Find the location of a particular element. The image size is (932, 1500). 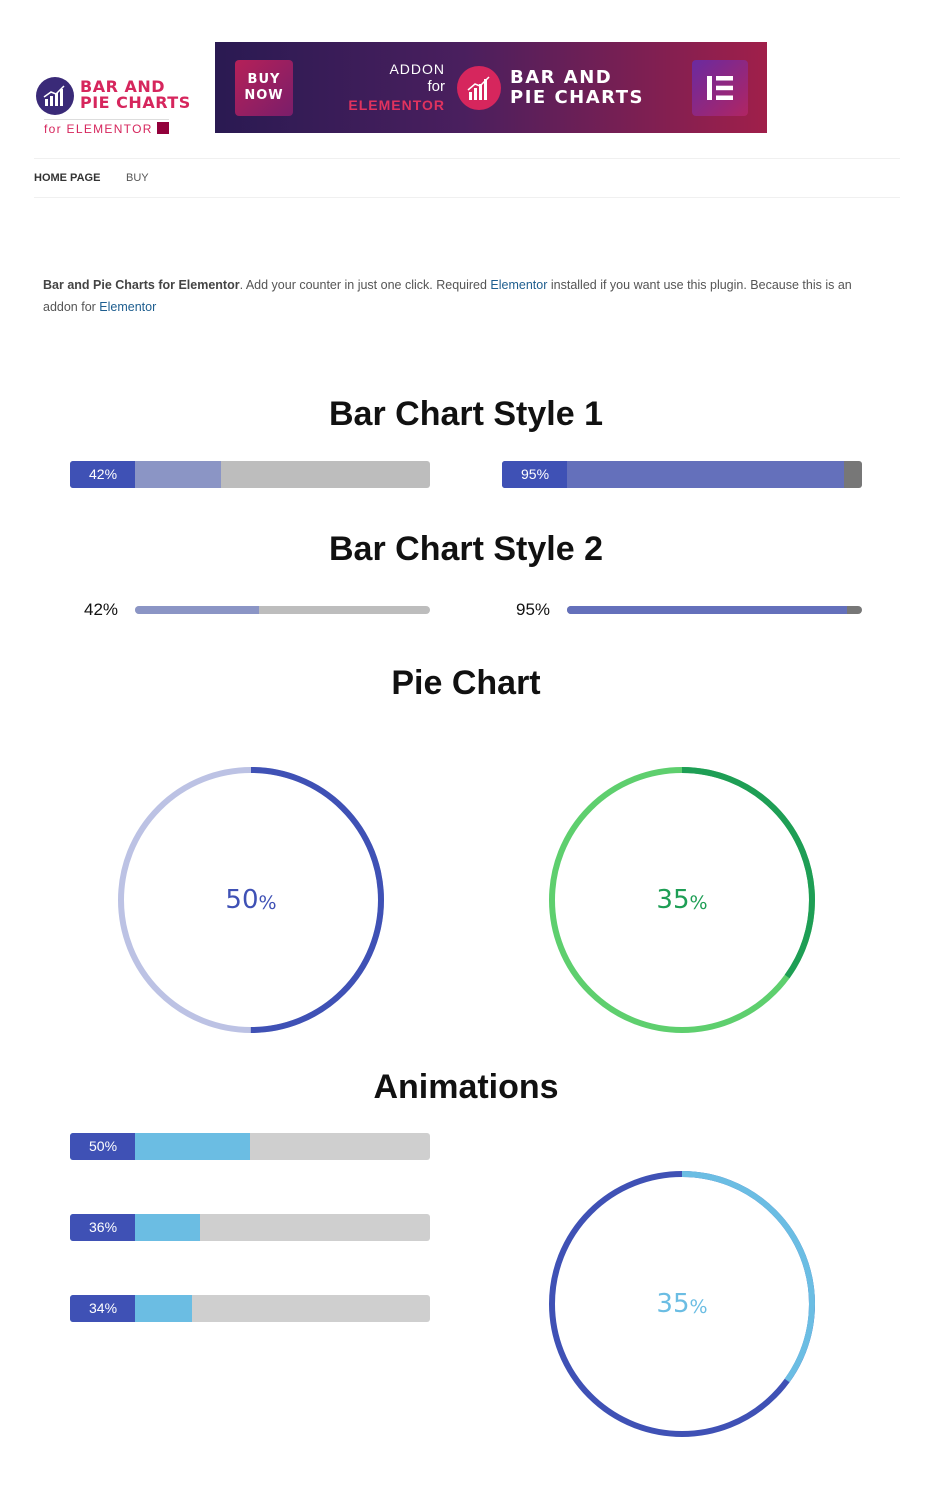

anim-bar-2: 36% is located at coordinates (250, 1227).